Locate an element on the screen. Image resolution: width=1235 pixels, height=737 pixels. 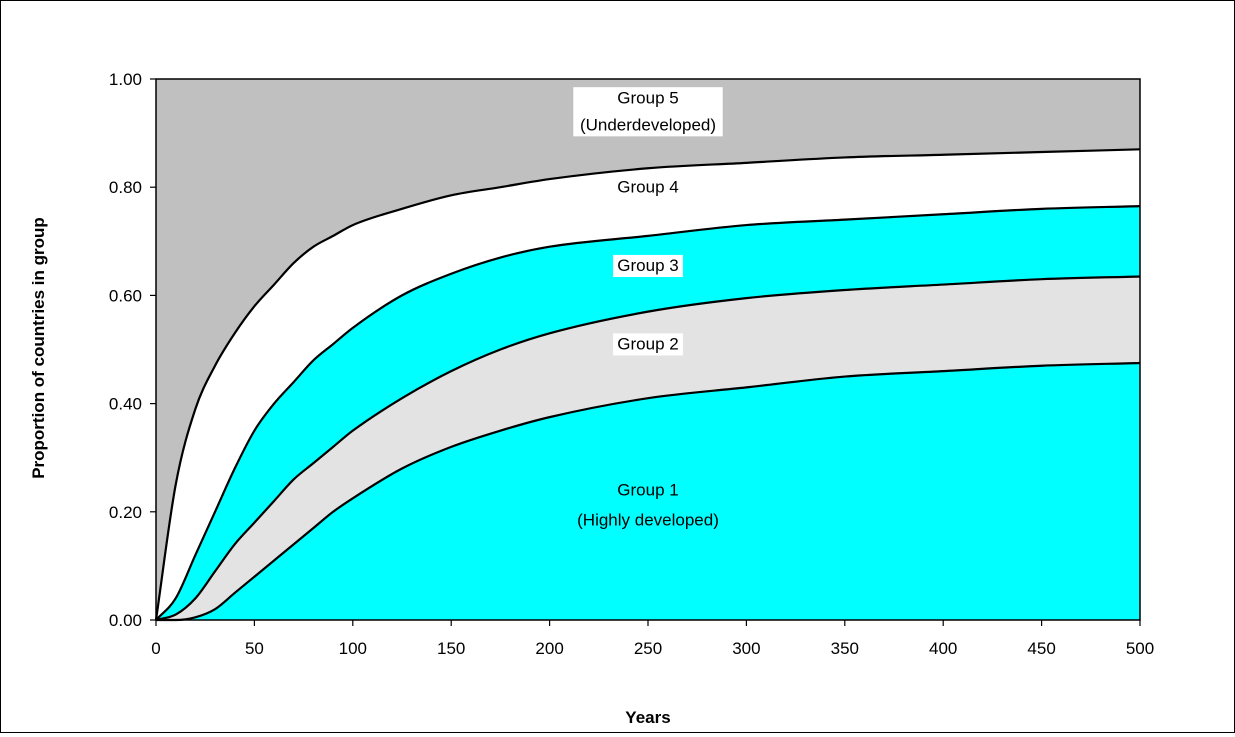
label-group-3-line-1: Group 3 is located at coordinates (647, 265).